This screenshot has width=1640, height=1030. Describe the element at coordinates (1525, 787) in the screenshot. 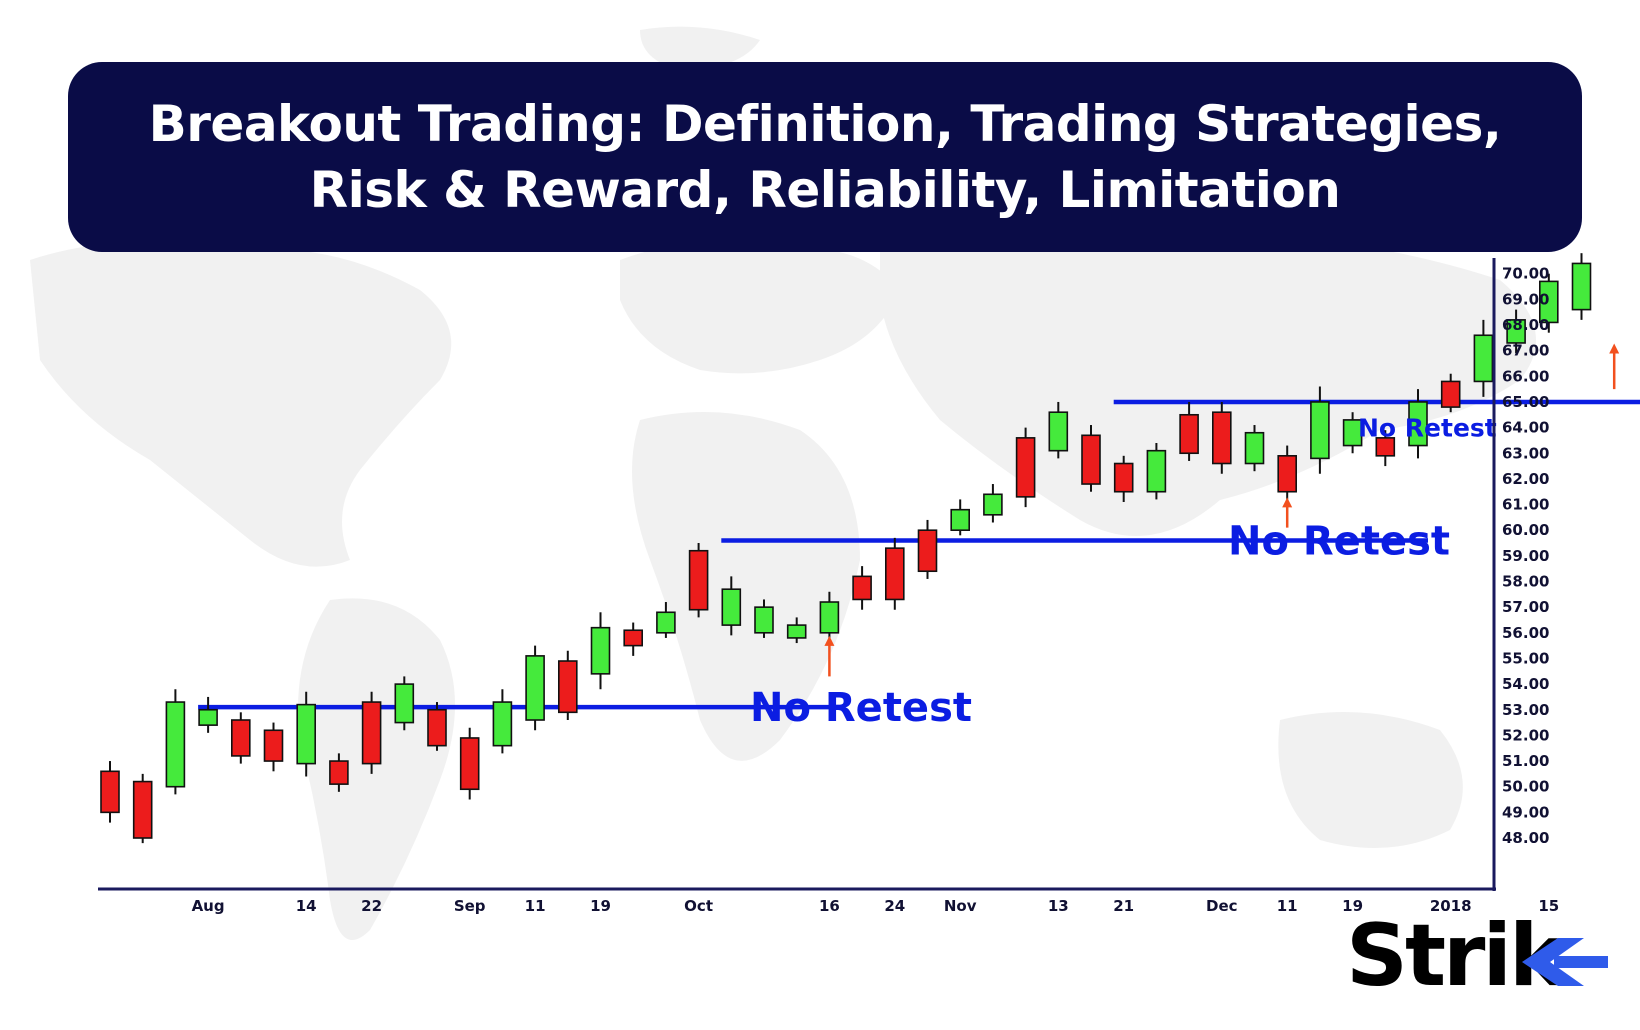

I see `y-tick-label: 50.00` at that location.